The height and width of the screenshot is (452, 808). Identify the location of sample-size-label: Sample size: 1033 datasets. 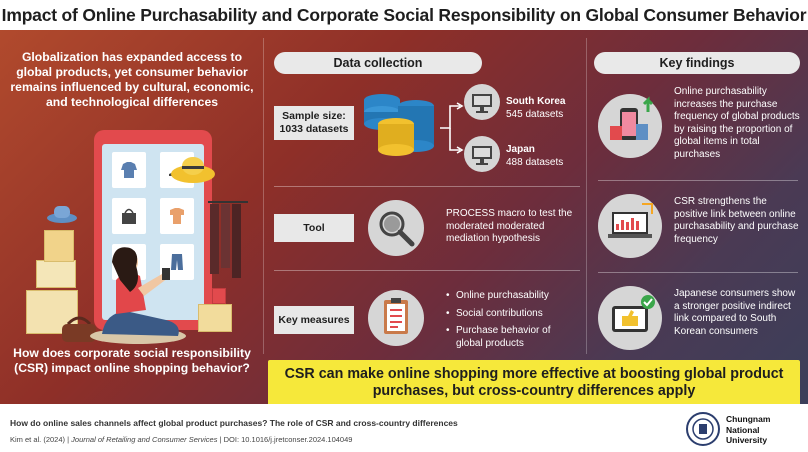
(314, 123).